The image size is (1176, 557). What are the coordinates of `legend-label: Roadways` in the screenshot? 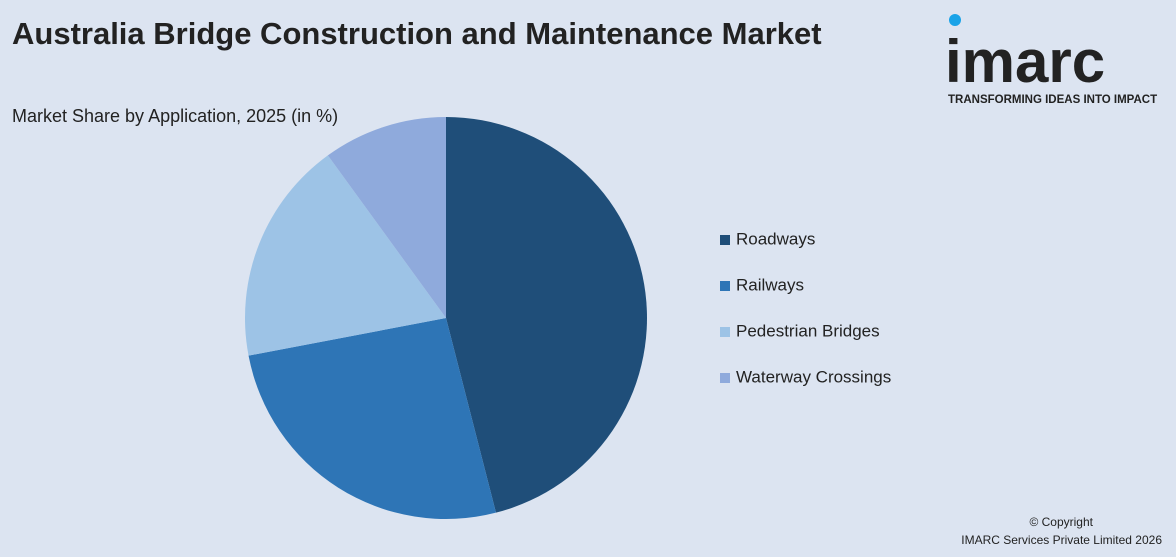 It's located at (775, 238).